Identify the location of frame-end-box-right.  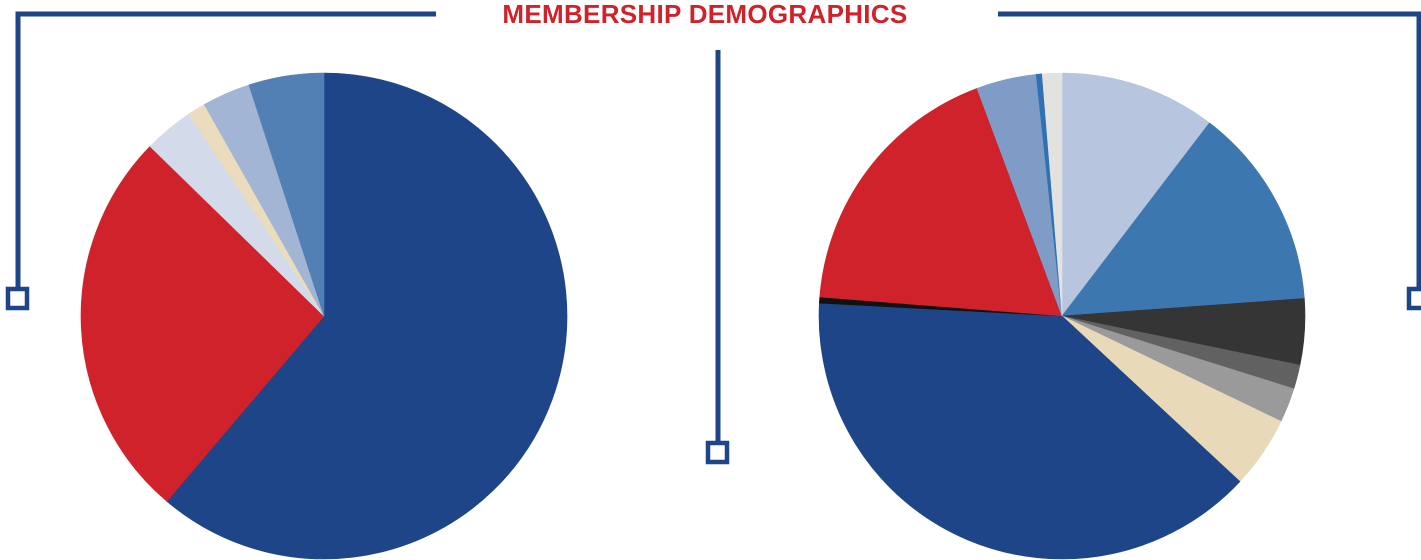
(1413, 298).